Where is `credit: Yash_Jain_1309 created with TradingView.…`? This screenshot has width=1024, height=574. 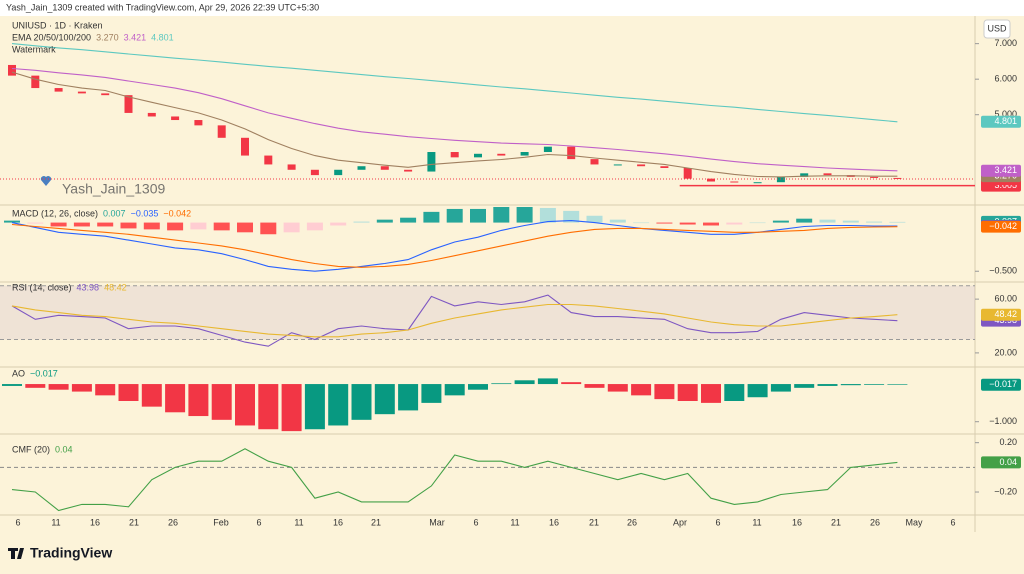 credit: Yash_Jain_1309 created with TradingView.… is located at coordinates (162, 7).